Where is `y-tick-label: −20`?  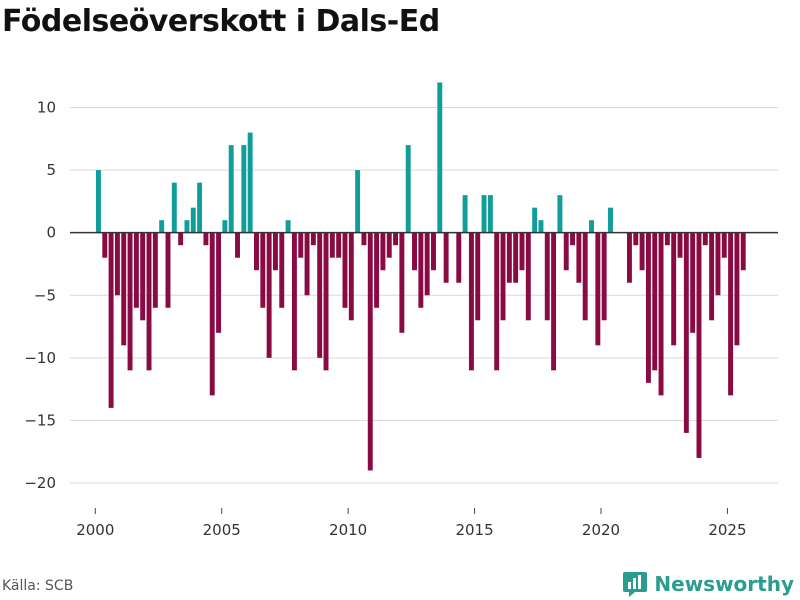 y-tick-label: −20 is located at coordinates (40, 483).